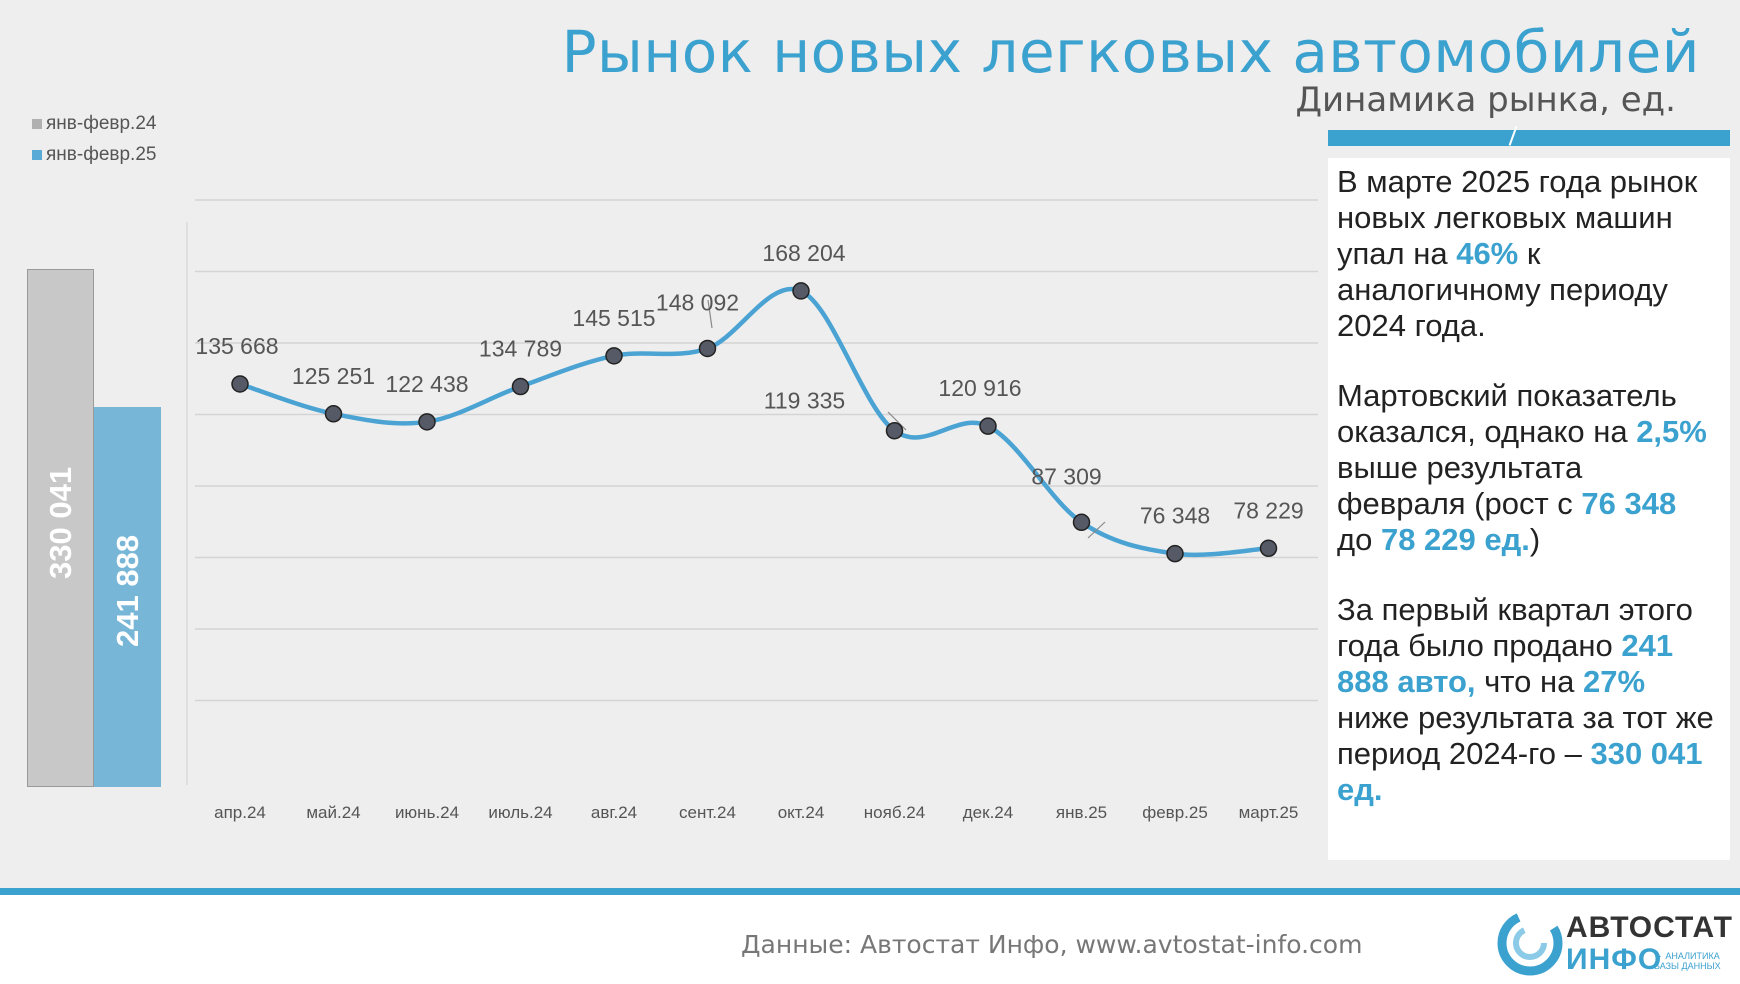  I want to click on data-point-сент.24, so click(707, 348).